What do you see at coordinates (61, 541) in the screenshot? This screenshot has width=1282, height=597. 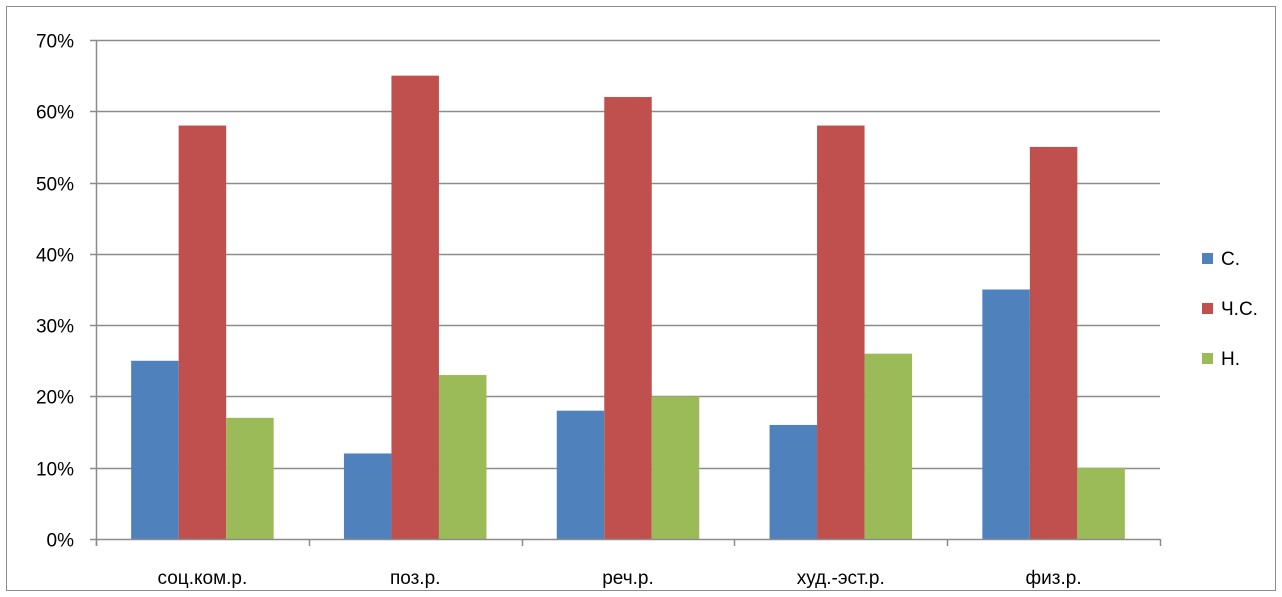 I see `y-tick-label: 0%` at bounding box center [61, 541].